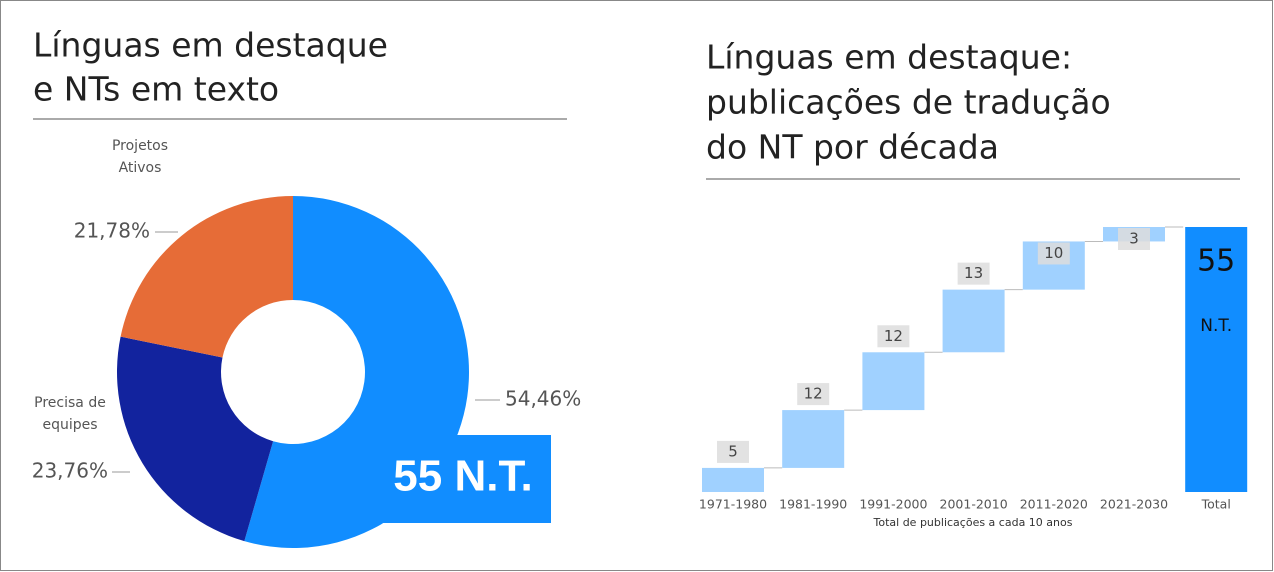  What do you see at coordinates (1216, 326) in the screenshot?
I see `total-annotation: N.T.` at bounding box center [1216, 326].